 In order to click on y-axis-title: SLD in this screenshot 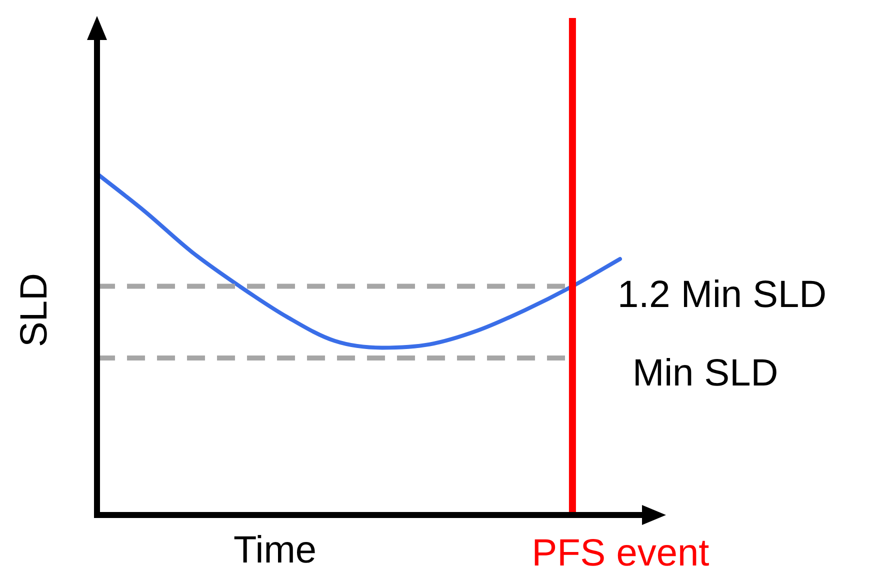, I will do `click(34, 310)`.